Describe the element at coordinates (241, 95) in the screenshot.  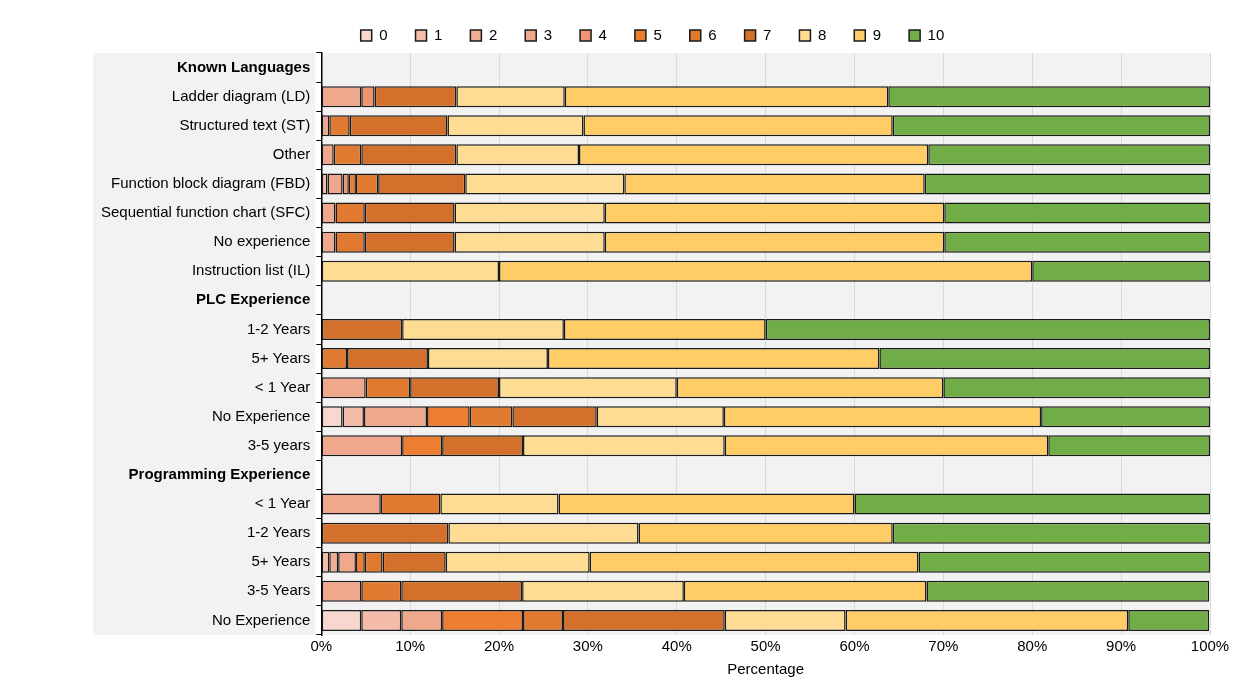
I see `y-tick-label: Ladder diagram (LD)` at that location.